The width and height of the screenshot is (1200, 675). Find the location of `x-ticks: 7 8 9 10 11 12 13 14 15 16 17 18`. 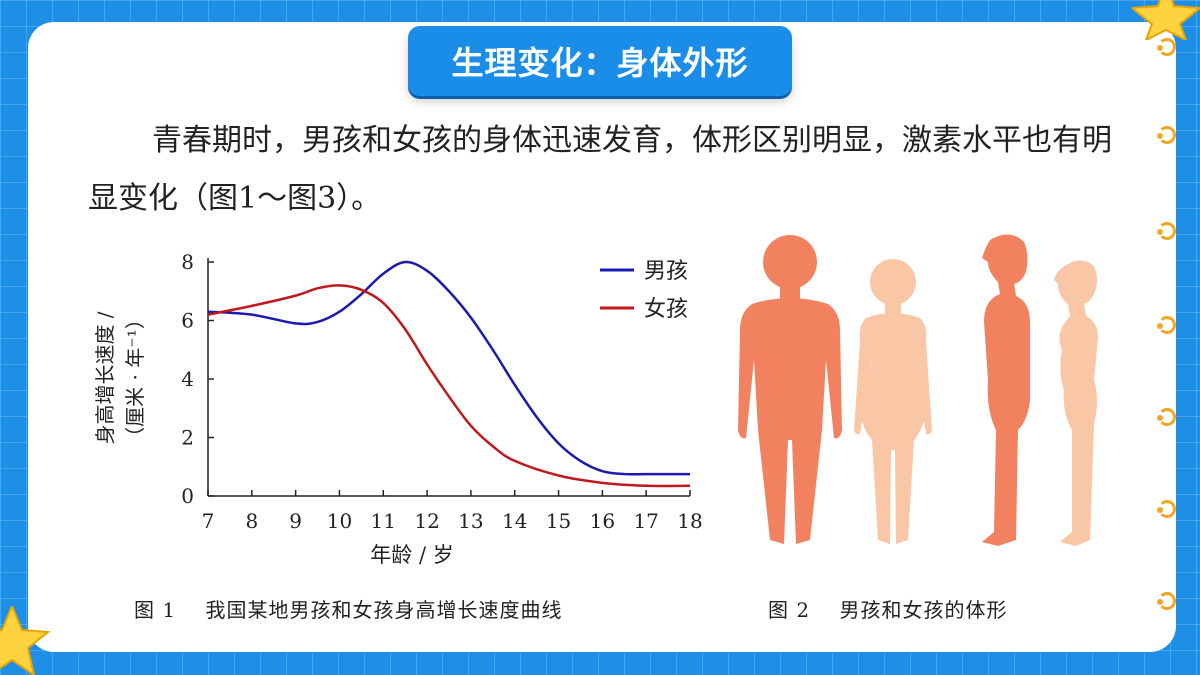

x-ticks: 7 8 9 10 11 12 13 14 15 16 17 18 is located at coordinates (452, 511).